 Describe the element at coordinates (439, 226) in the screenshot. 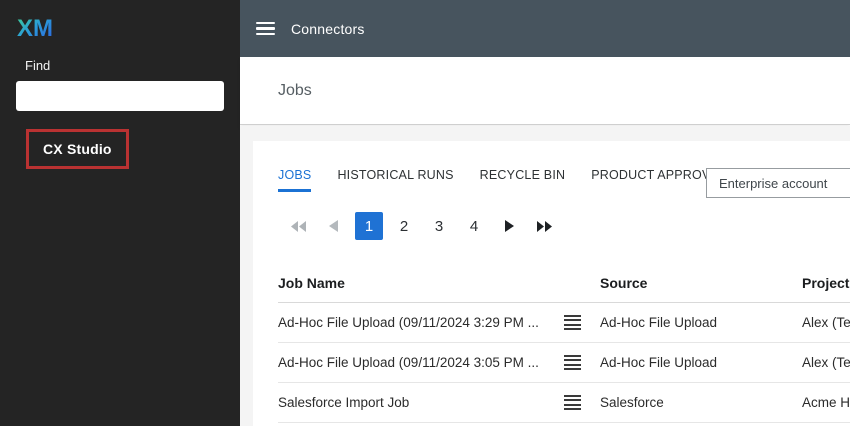

I see `page-button-3: 3` at that location.